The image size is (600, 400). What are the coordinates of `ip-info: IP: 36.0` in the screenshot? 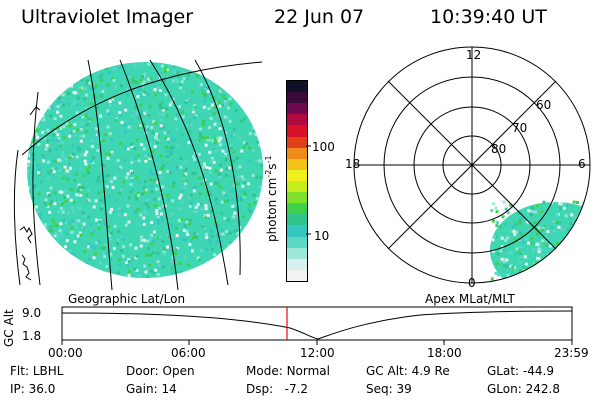 It's located at (33, 389).